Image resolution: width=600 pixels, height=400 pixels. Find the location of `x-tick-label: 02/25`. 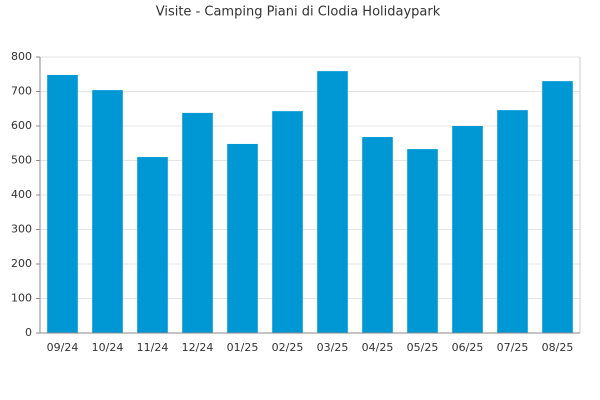

x-tick-label: 02/25 is located at coordinates (288, 347).